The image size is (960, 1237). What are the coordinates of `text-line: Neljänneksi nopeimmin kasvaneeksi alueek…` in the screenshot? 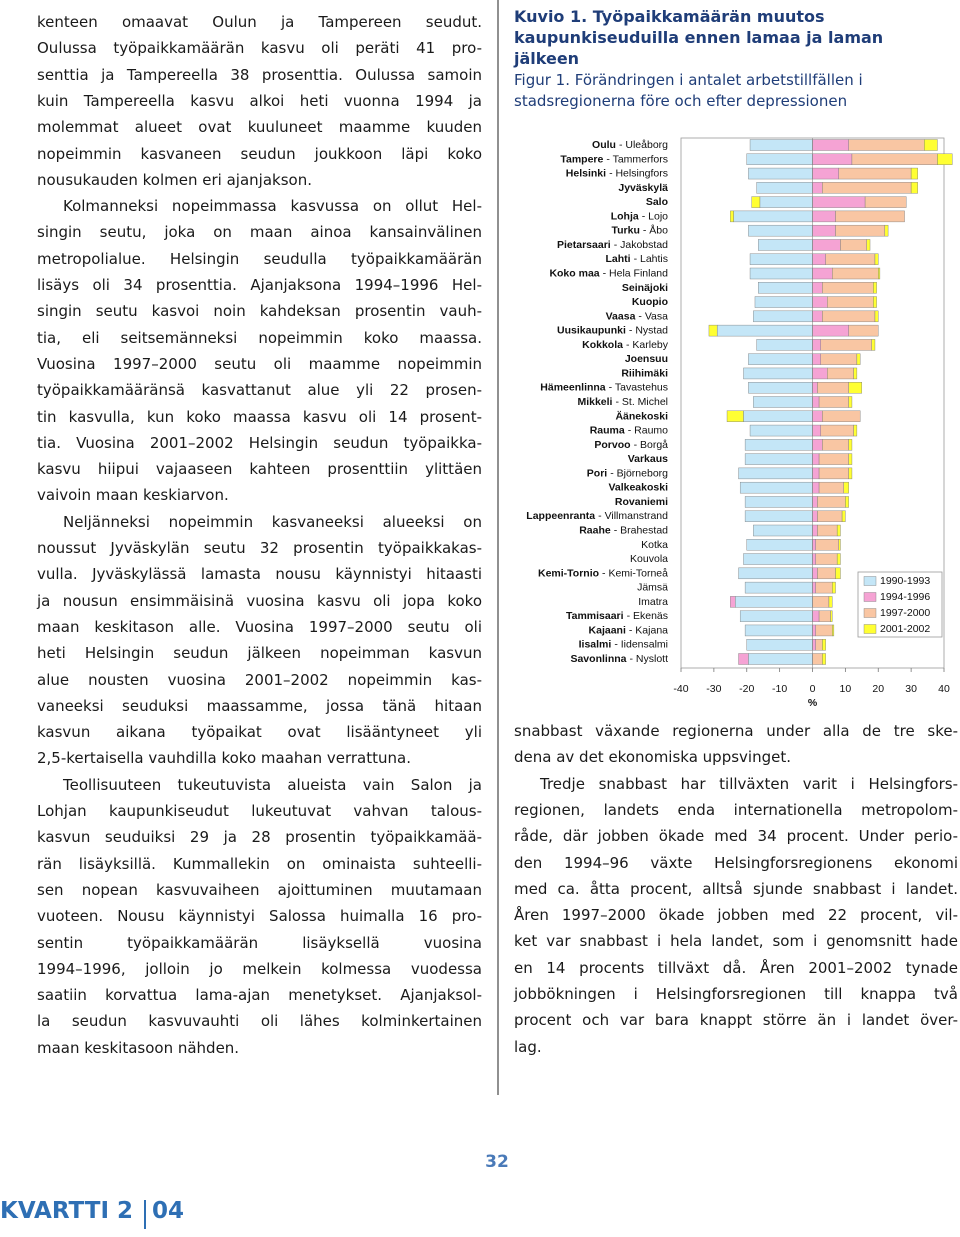 It's located at (272, 521).